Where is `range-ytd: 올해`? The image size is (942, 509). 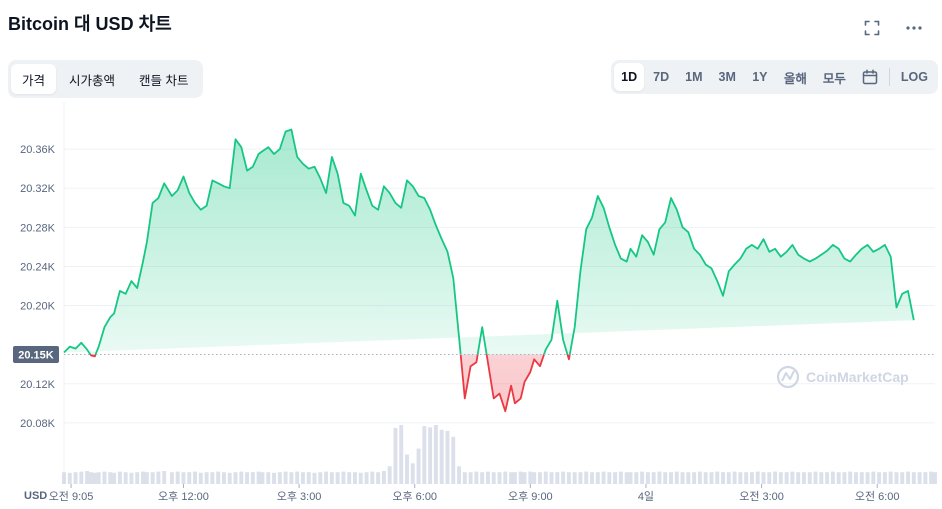 range-ytd: 올해 is located at coordinates (795, 78).